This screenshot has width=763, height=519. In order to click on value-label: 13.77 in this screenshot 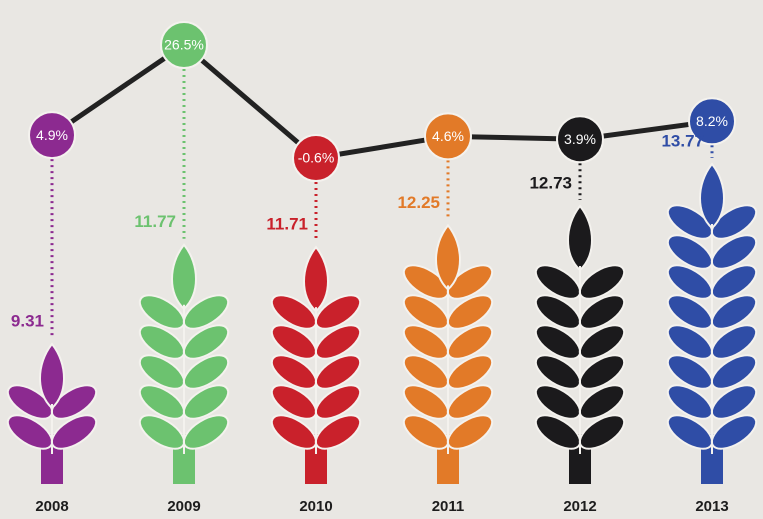, I will do `click(682, 140)`.